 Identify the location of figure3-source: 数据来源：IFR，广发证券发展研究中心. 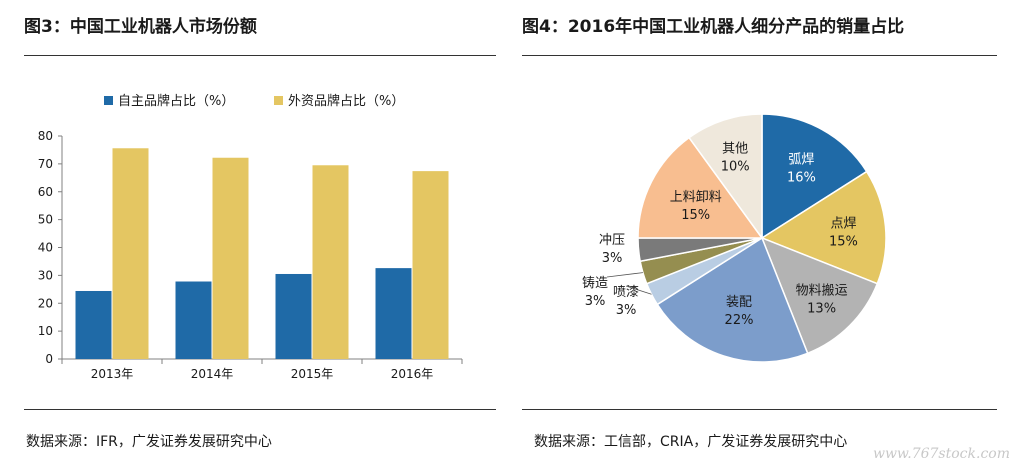
(149, 442).